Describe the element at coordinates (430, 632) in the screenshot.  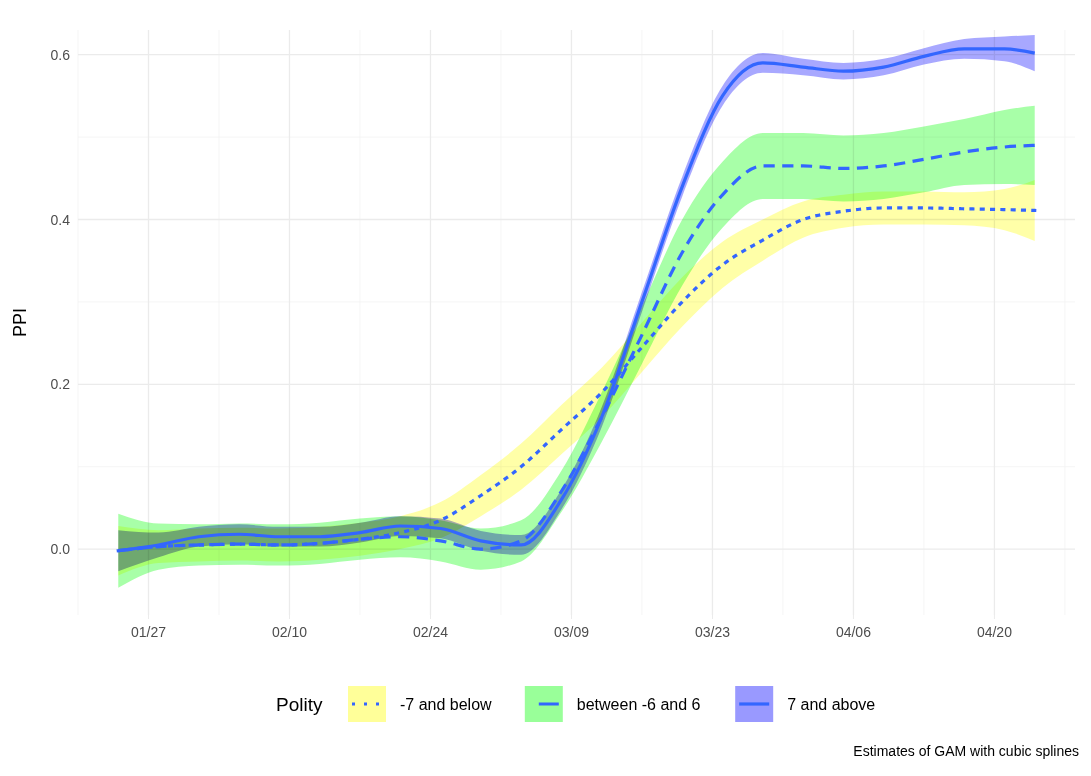
I see `x-tick-label: 02/24` at that location.